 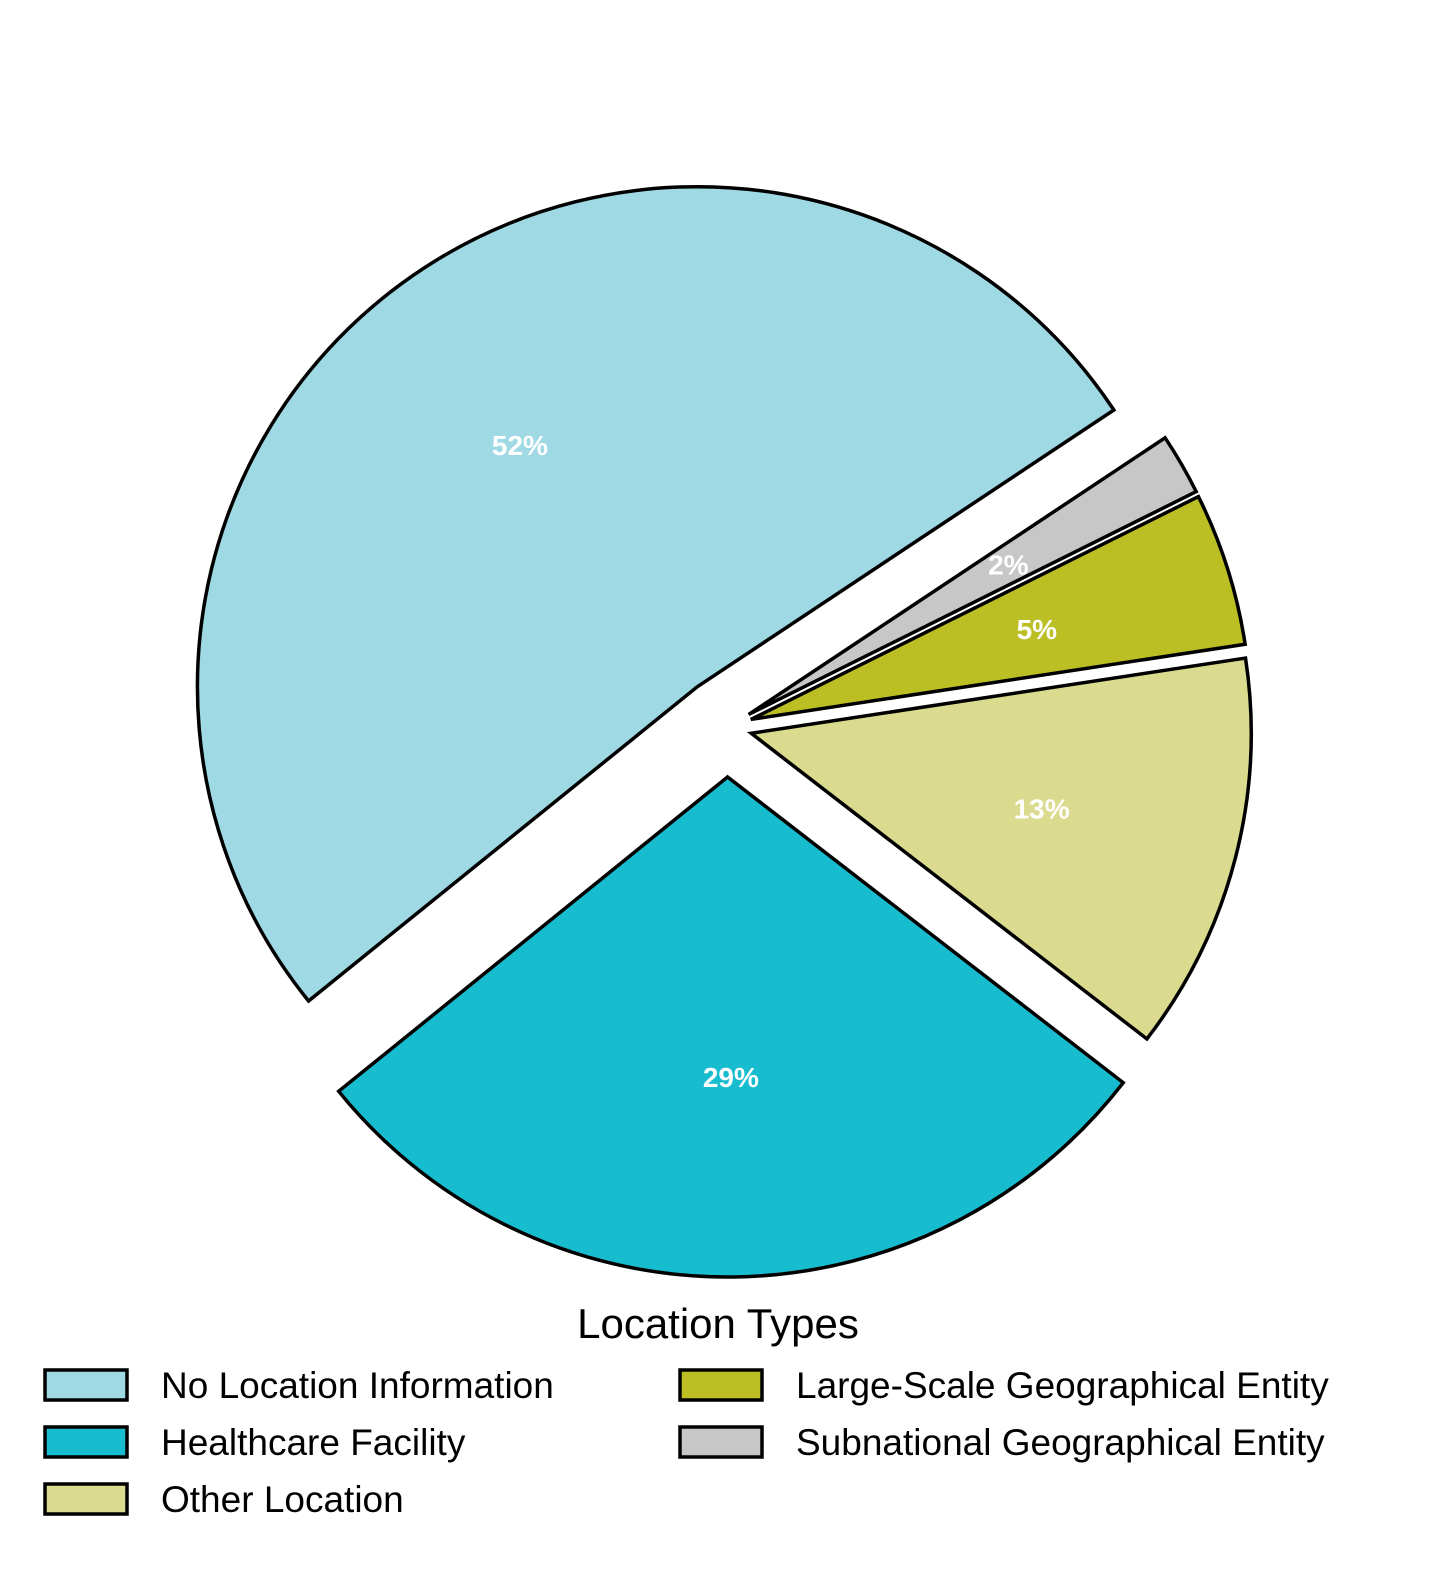 I want to click on legend-title: Location Types, so click(x=718, y=1323).